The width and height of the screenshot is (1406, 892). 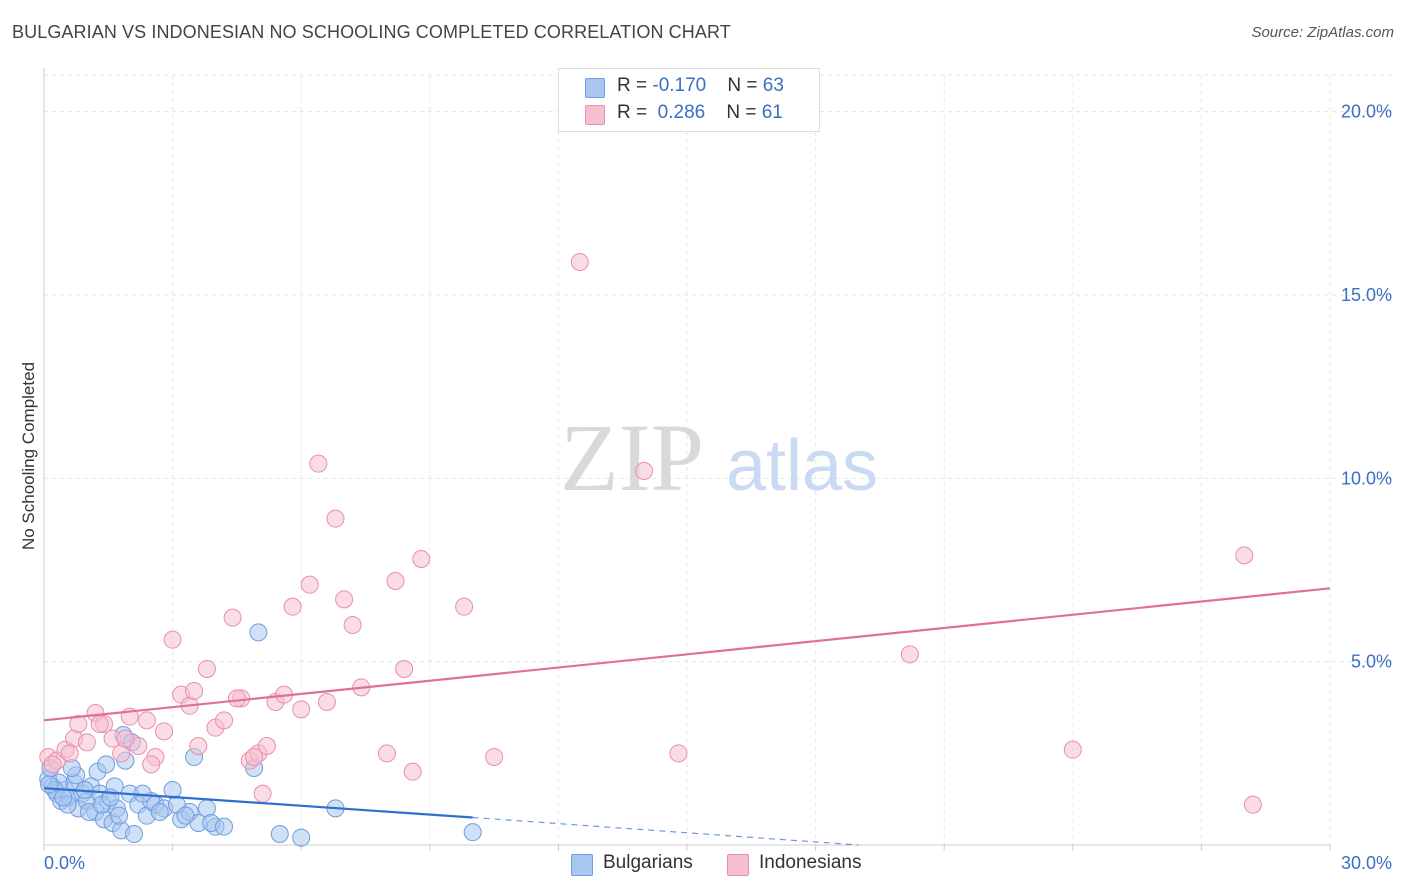 What do you see at coordinates (64, 863) in the screenshot?
I see `x-tick-label: 0.0%` at bounding box center [64, 863].